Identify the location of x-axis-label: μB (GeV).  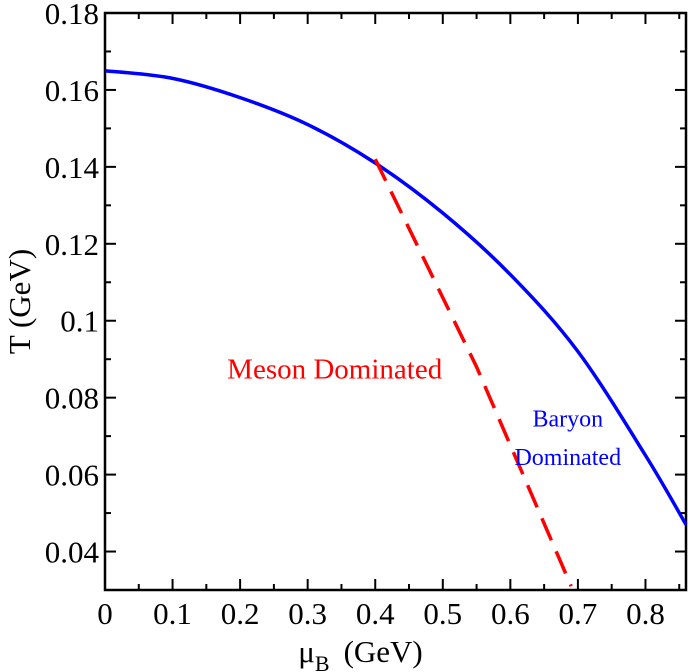
(360, 653).